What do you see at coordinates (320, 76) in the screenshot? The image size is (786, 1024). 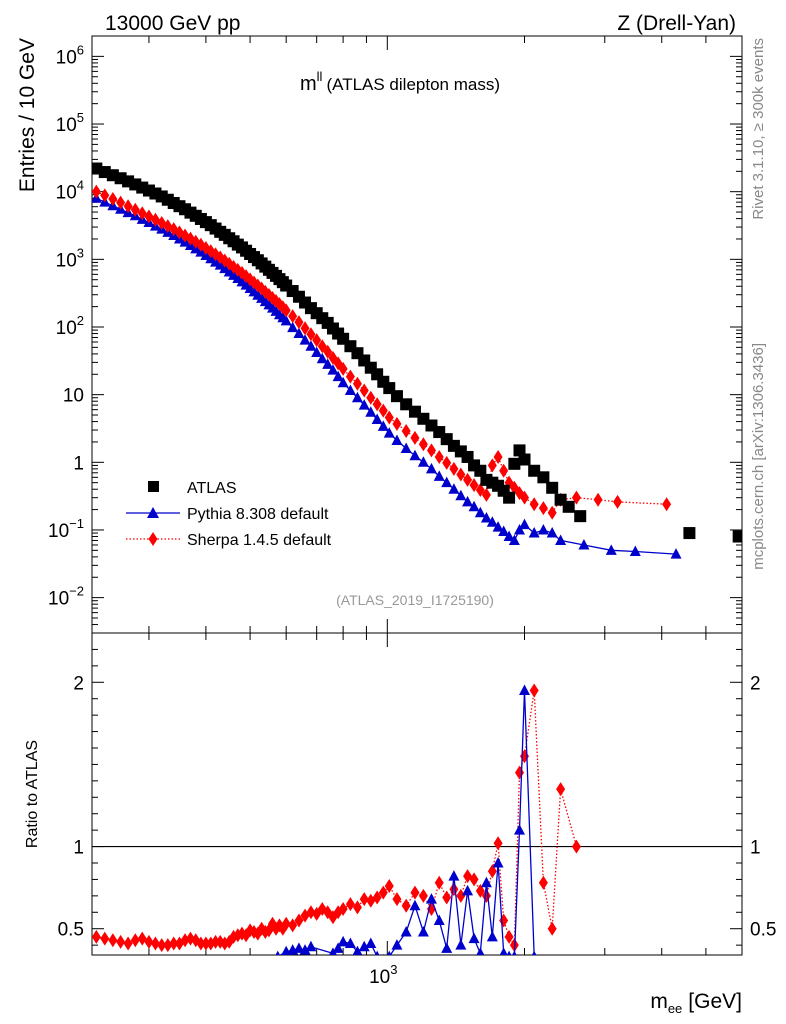 I see `plot-title-superscript: ll` at bounding box center [320, 76].